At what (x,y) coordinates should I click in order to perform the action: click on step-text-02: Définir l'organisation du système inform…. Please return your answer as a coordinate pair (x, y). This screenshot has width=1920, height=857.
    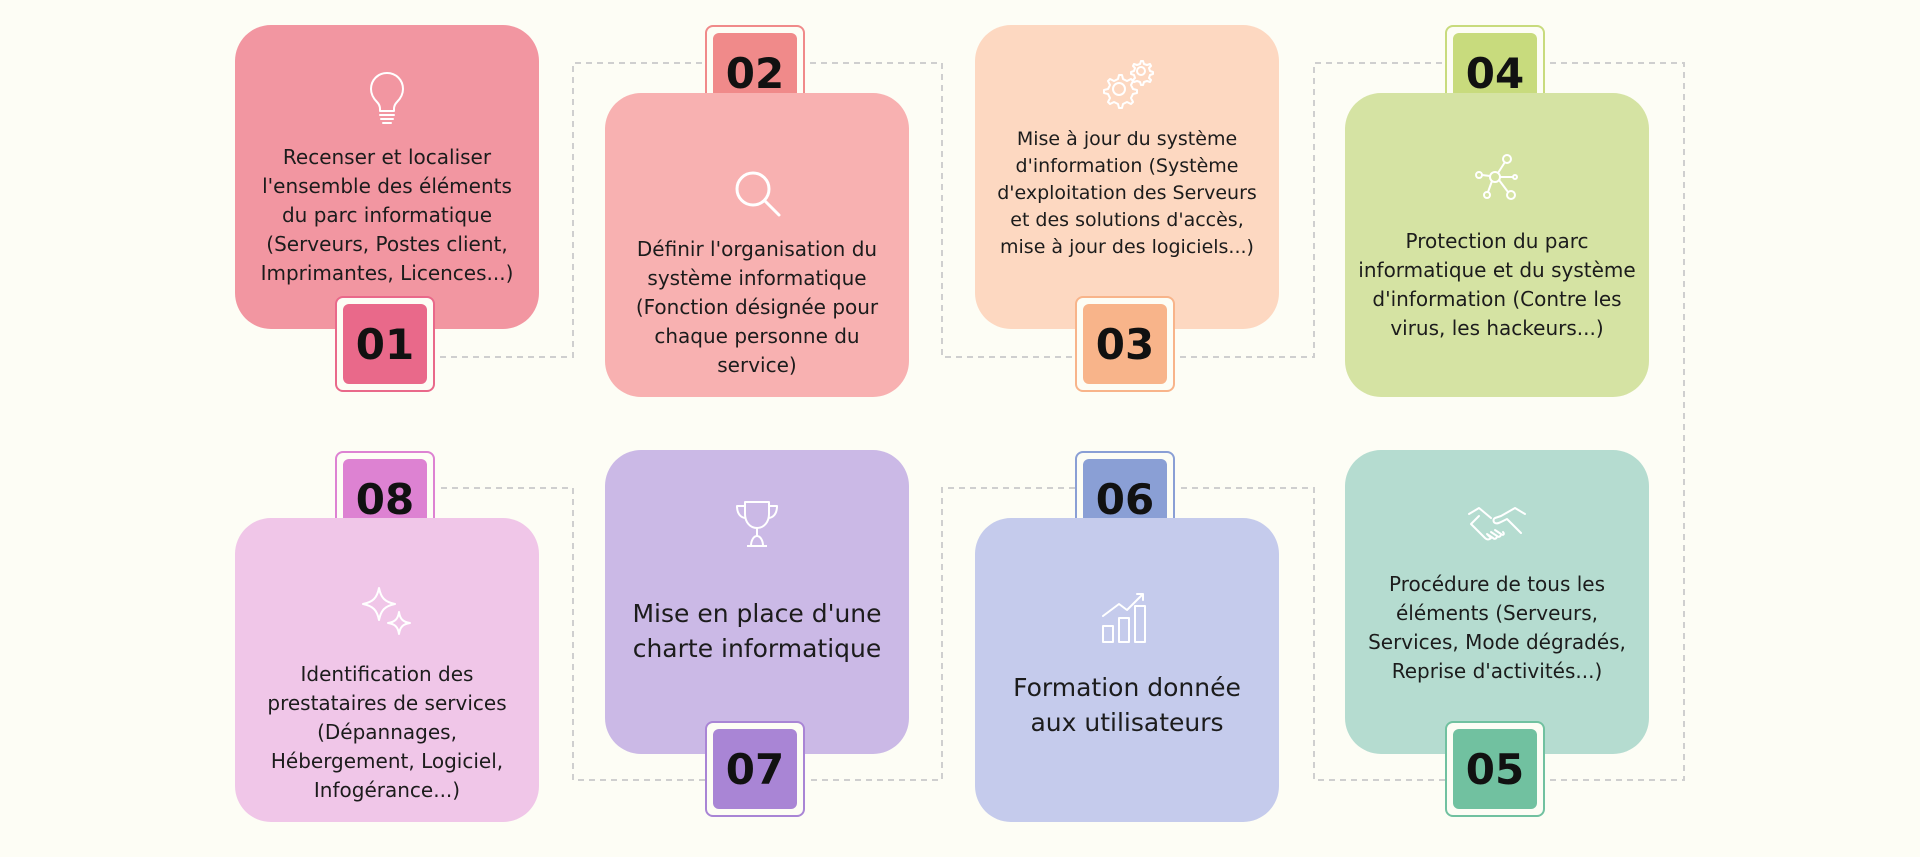
    Looking at the image, I should click on (757, 307).